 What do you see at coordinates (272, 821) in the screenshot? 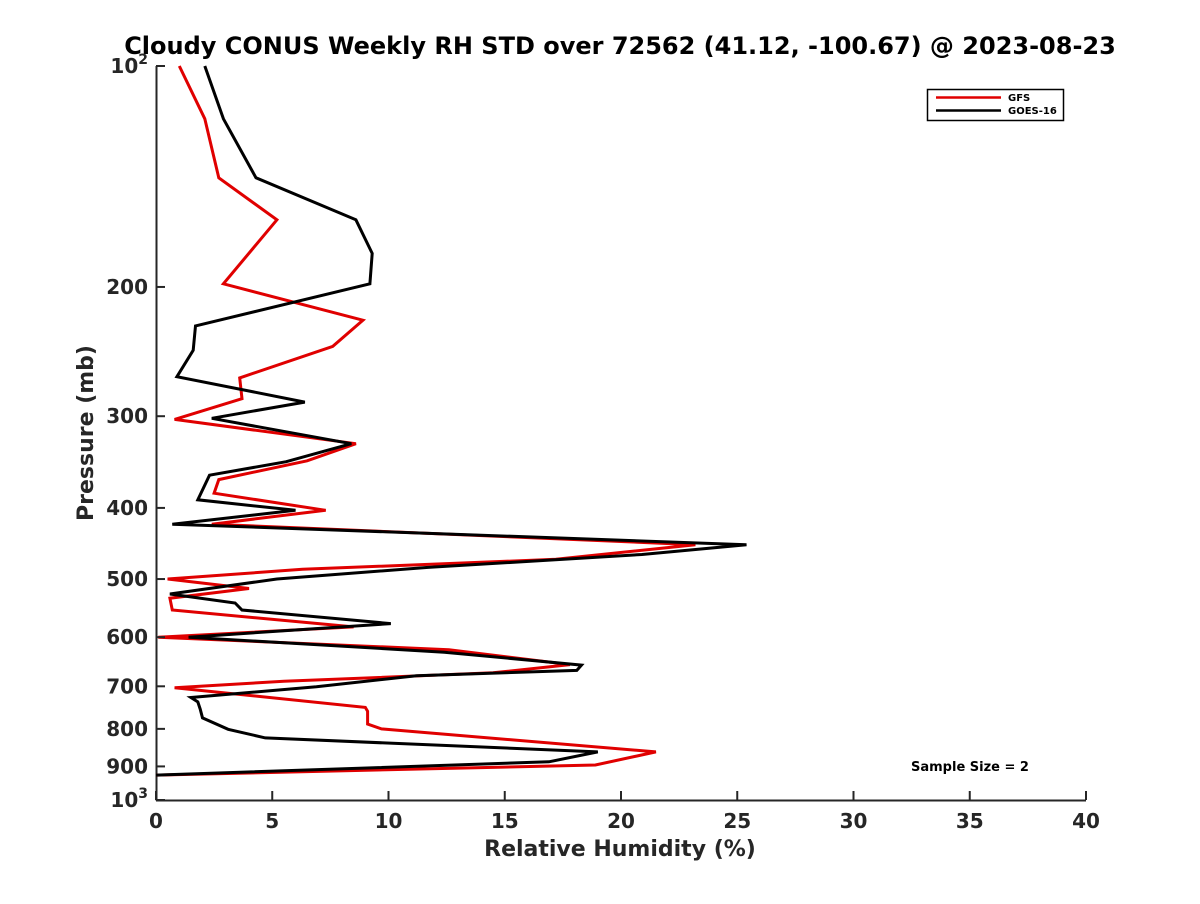
I see `x-tick-label: 5` at bounding box center [272, 821].